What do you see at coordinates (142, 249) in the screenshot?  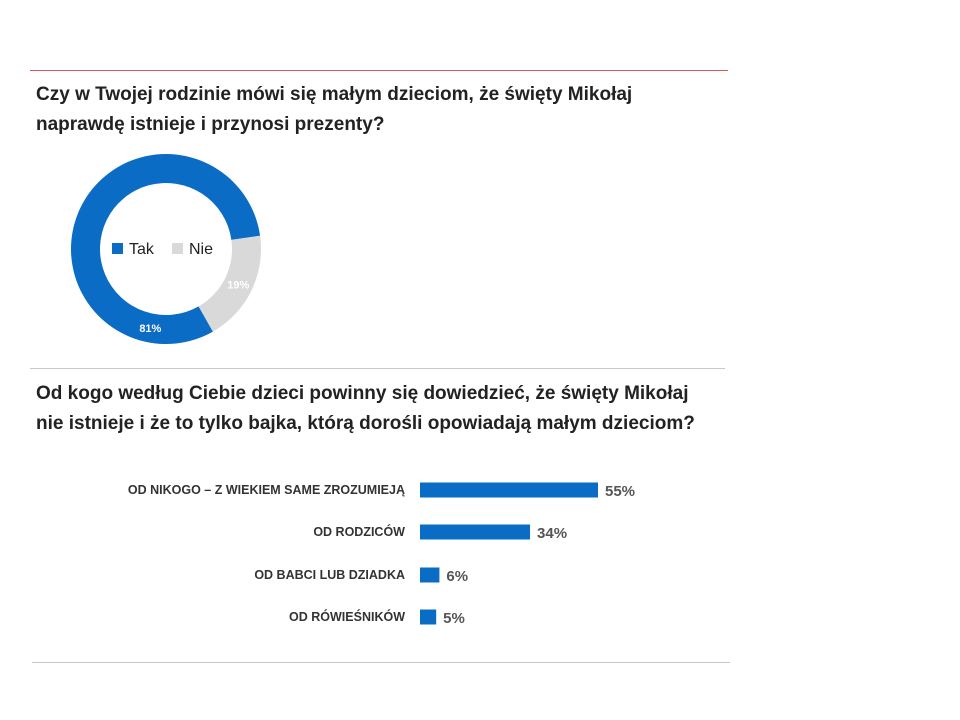 I see `legend-label-tak: Tak` at bounding box center [142, 249].